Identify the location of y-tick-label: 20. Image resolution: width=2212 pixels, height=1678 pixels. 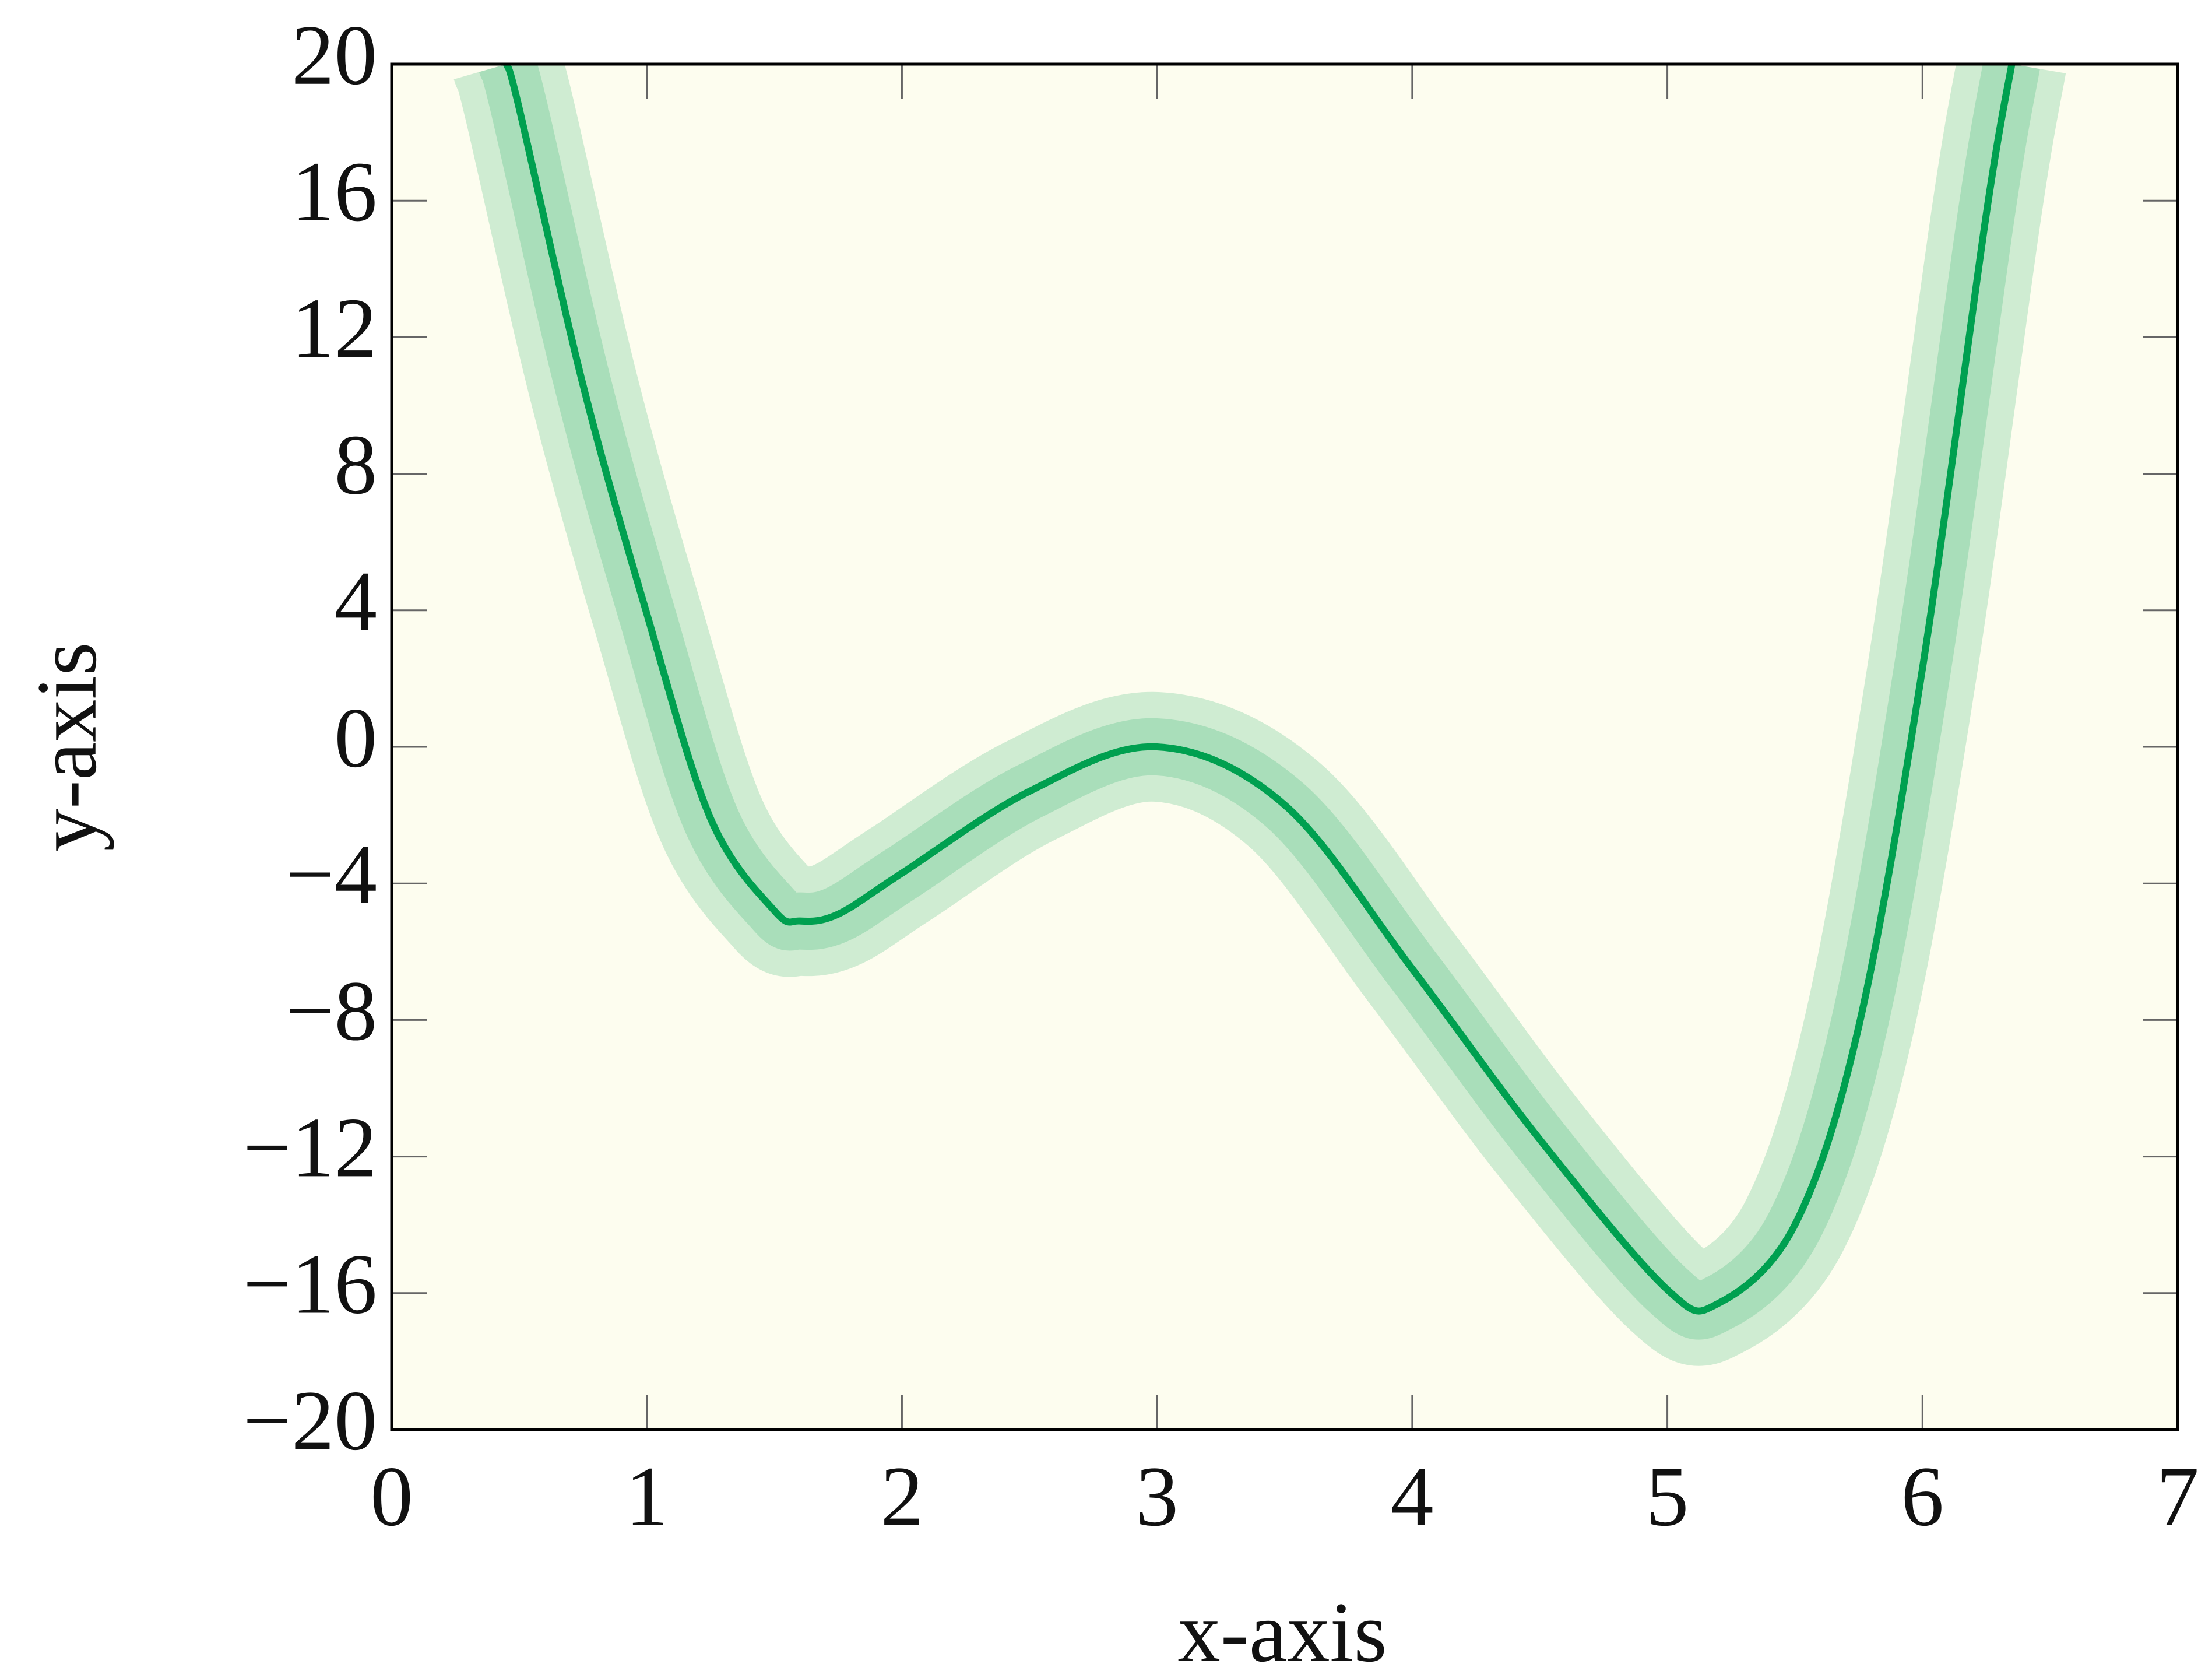
(334, 55).